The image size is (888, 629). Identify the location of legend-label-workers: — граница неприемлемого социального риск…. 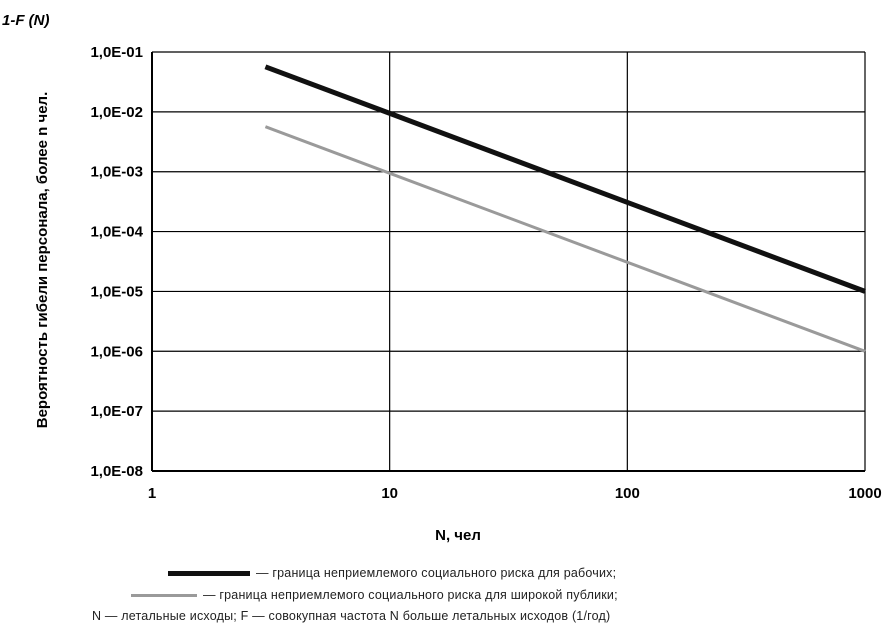
(436, 573).